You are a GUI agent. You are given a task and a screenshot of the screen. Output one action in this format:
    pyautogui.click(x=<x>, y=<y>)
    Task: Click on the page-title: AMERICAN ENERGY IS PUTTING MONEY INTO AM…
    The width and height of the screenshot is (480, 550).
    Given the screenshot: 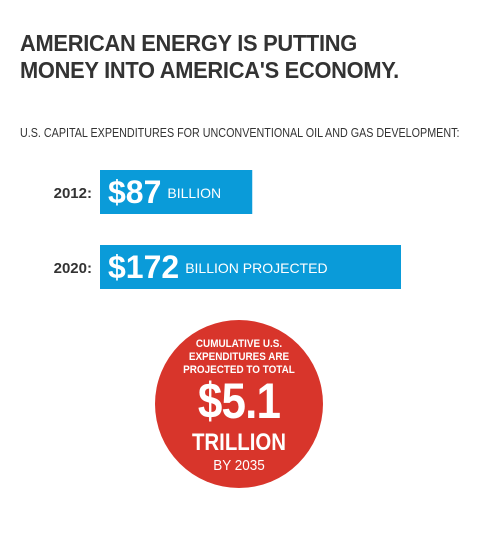 What is the action you would take?
    pyautogui.click(x=229, y=57)
    